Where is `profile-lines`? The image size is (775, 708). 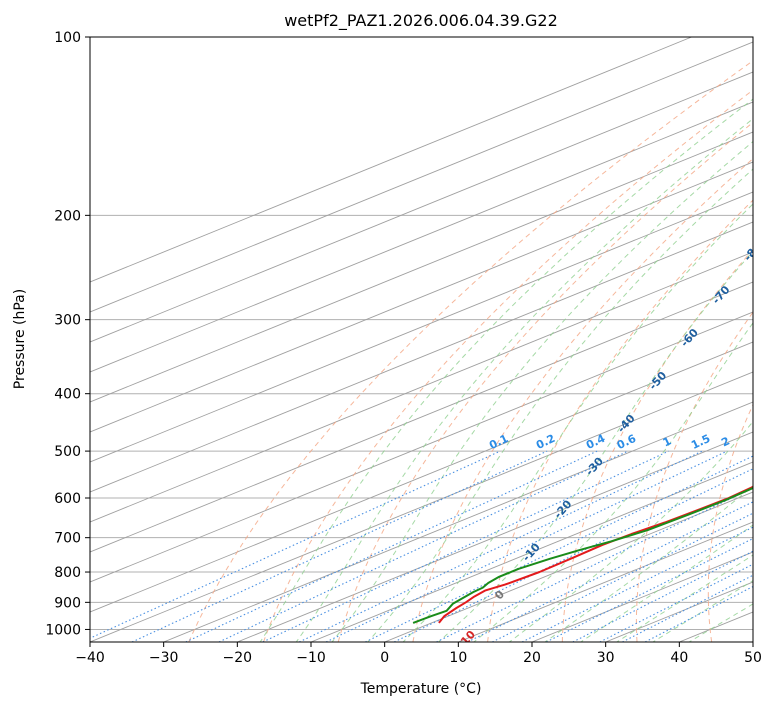 profile-lines is located at coordinates (582, 554).